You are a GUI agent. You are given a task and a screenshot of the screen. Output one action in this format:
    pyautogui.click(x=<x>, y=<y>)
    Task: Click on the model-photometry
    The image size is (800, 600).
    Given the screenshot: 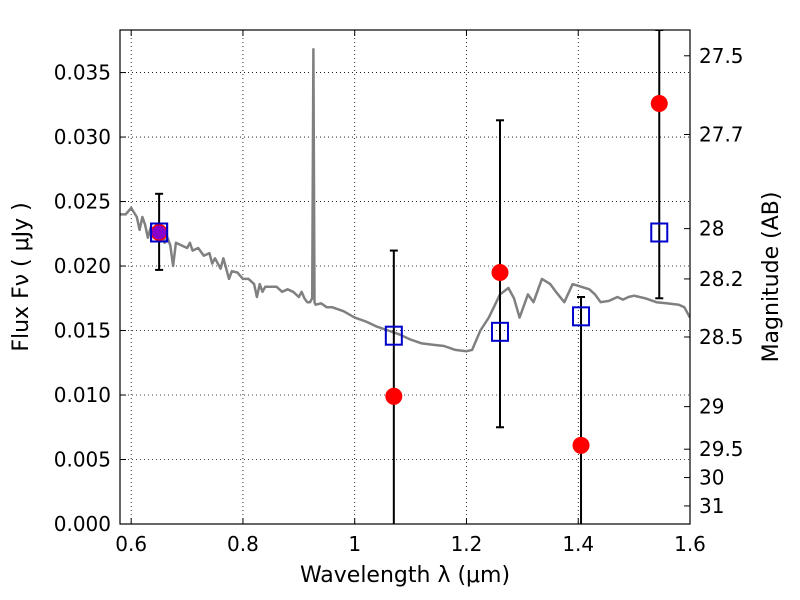 What is the action you would take?
    pyautogui.click(x=409, y=284)
    